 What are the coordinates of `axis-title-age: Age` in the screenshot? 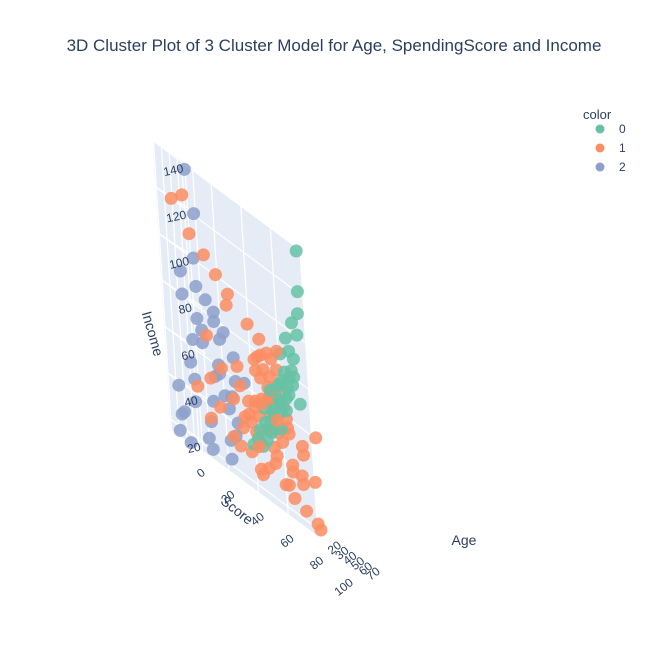 It's located at (464, 540).